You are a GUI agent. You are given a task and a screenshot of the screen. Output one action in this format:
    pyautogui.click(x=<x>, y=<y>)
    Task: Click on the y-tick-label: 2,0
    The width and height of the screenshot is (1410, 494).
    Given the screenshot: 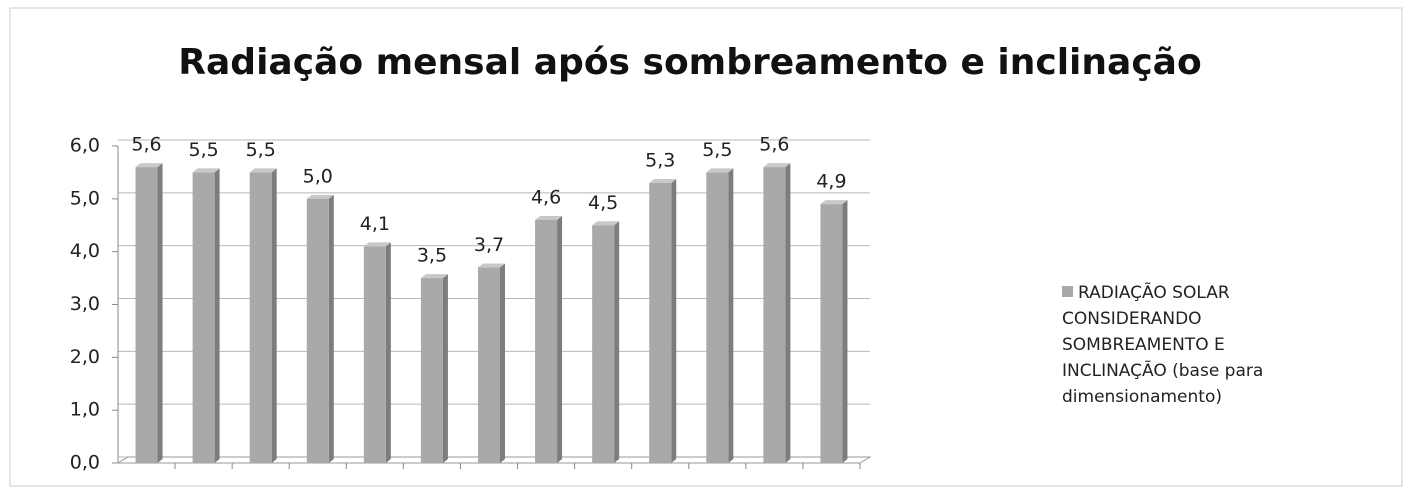 What is the action you would take?
    pyautogui.click(x=85, y=357)
    